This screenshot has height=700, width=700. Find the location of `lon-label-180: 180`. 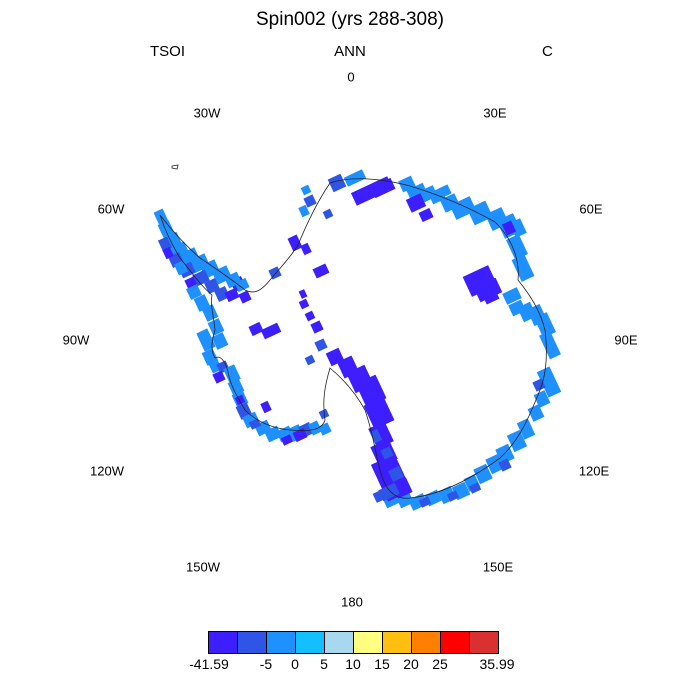

lon-label-180: 180 is located at coordinates (352, 602).